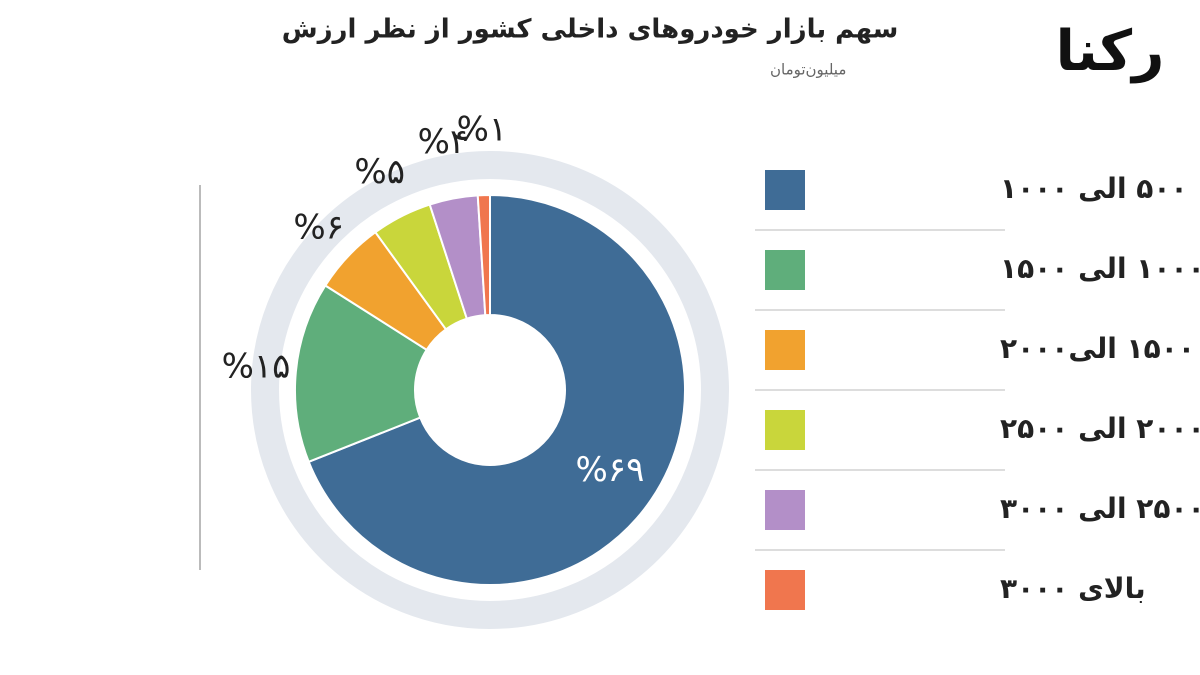 The width and height of the screenshot is (1200, 675). Describe the element at coordinates (1100, 508) in the screenshot. I see `legend-label: ۲۵۰۰ الی ۳۰۰۰` at that location.